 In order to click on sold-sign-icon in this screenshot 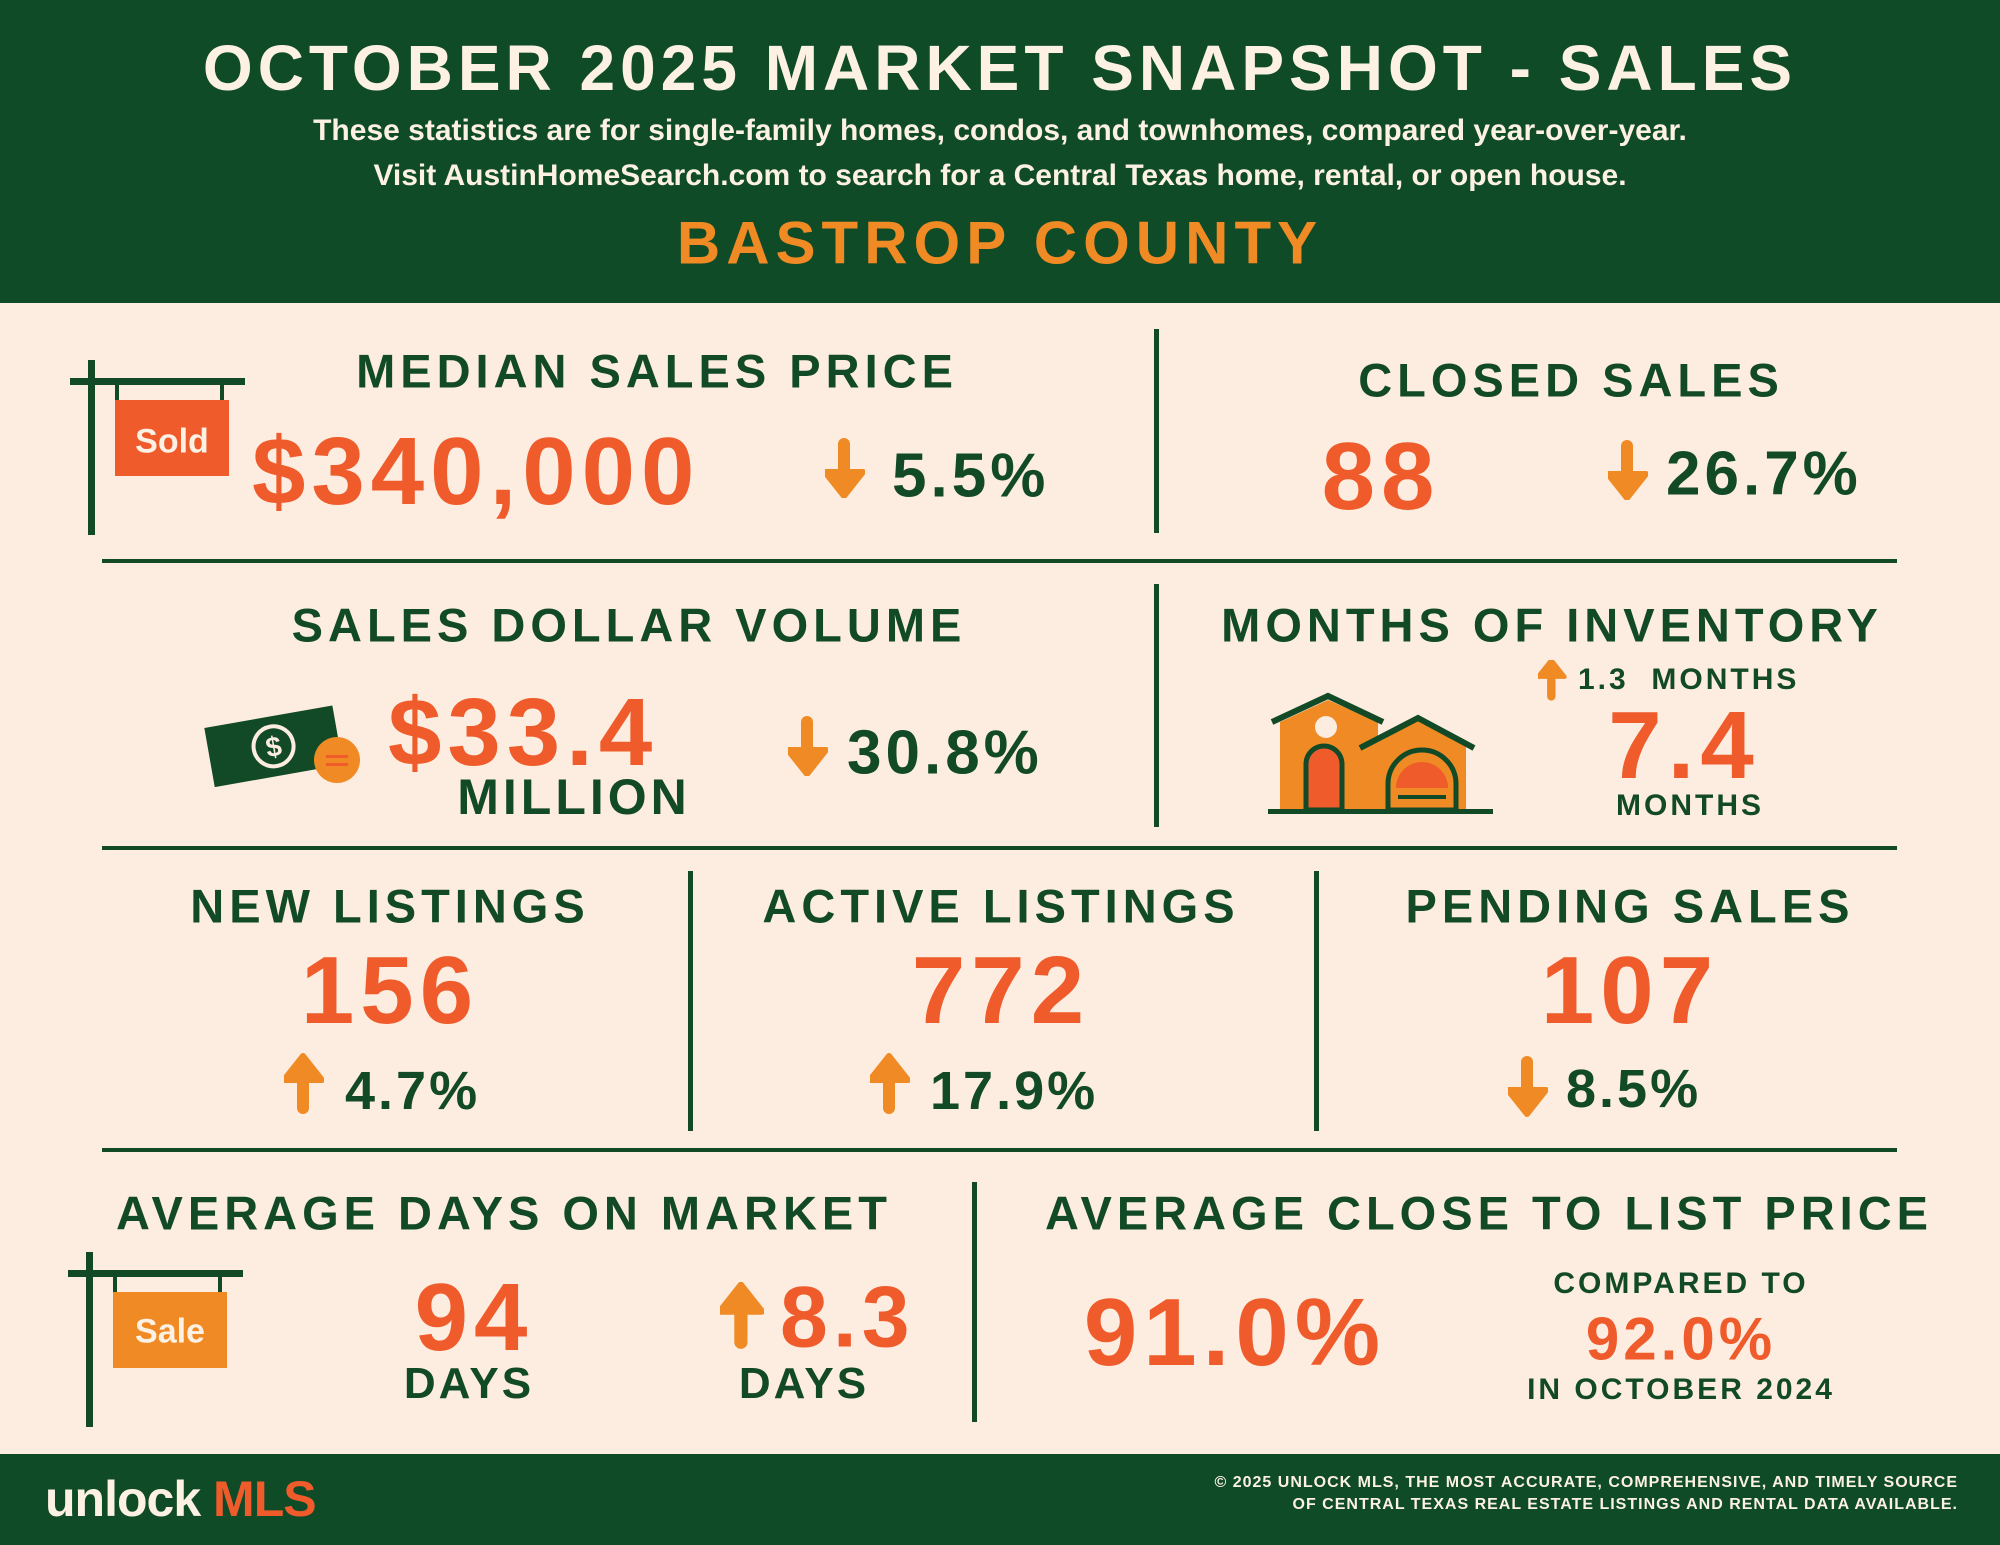, I will do `click(157, 447)`.